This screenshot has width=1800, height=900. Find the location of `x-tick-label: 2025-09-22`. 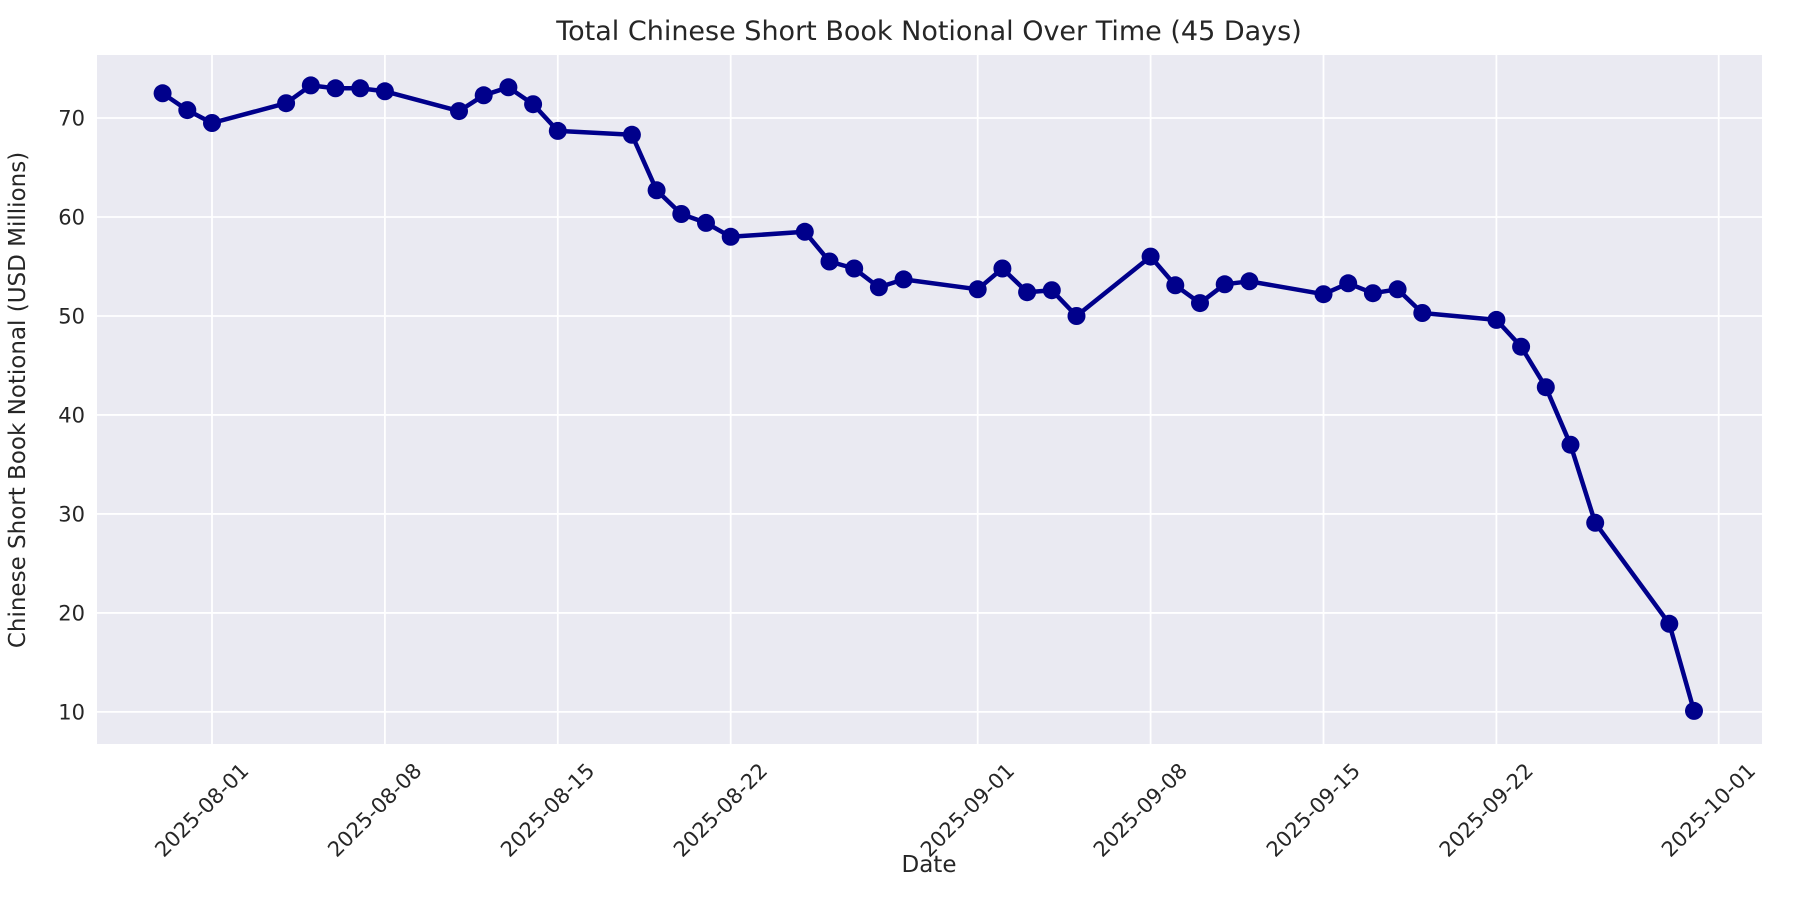

x-tick-label: 2025-09-22 is located at coordinates (1486, 810).